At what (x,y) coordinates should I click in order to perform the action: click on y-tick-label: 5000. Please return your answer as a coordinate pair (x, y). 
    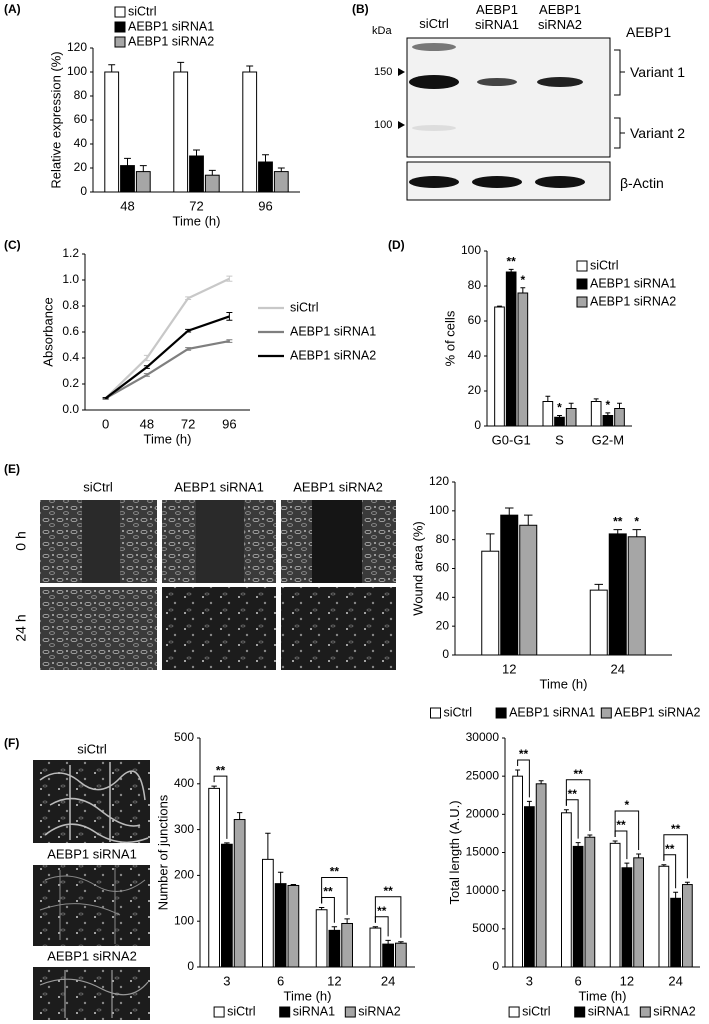
    Looking at the image, I should click on (485, 928).